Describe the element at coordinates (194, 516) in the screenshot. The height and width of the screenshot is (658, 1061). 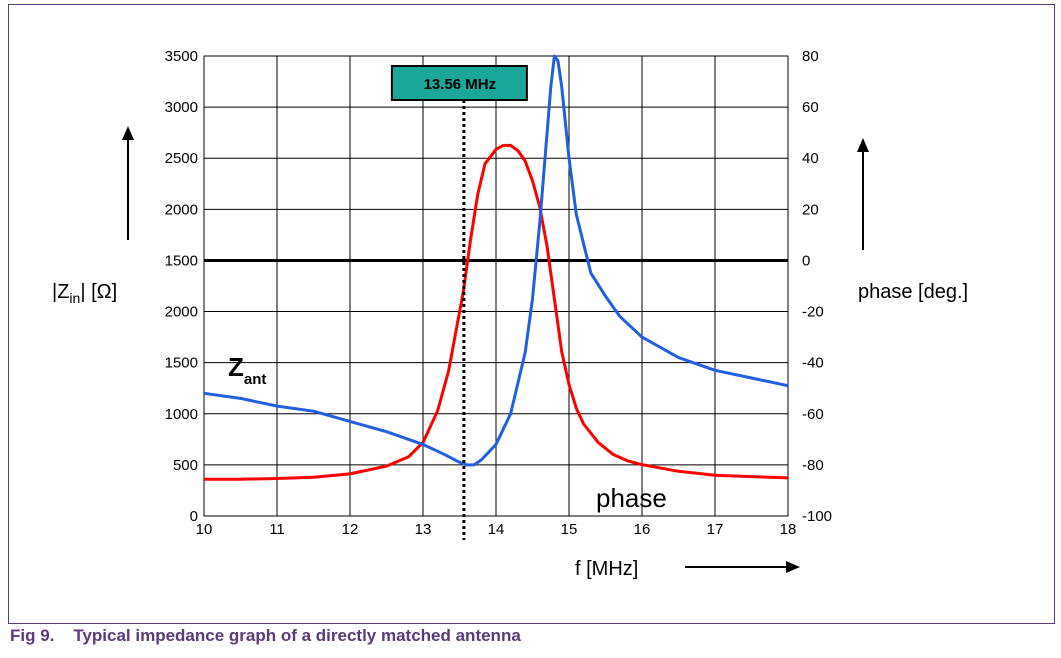
I see `y-left-tick-label: 0` at that location.